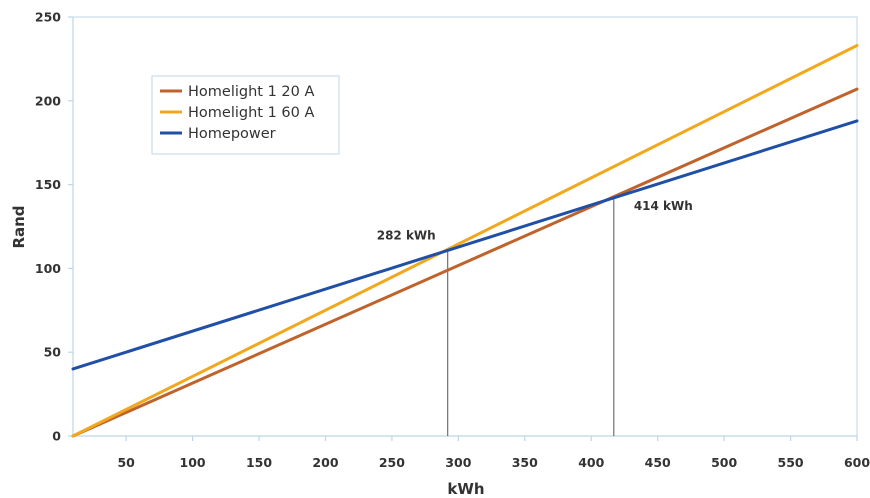 Image resolution: width=870 pixels, height=498 pixels. I want to click on annotation-label: 282 kWh, so click(406, 236).